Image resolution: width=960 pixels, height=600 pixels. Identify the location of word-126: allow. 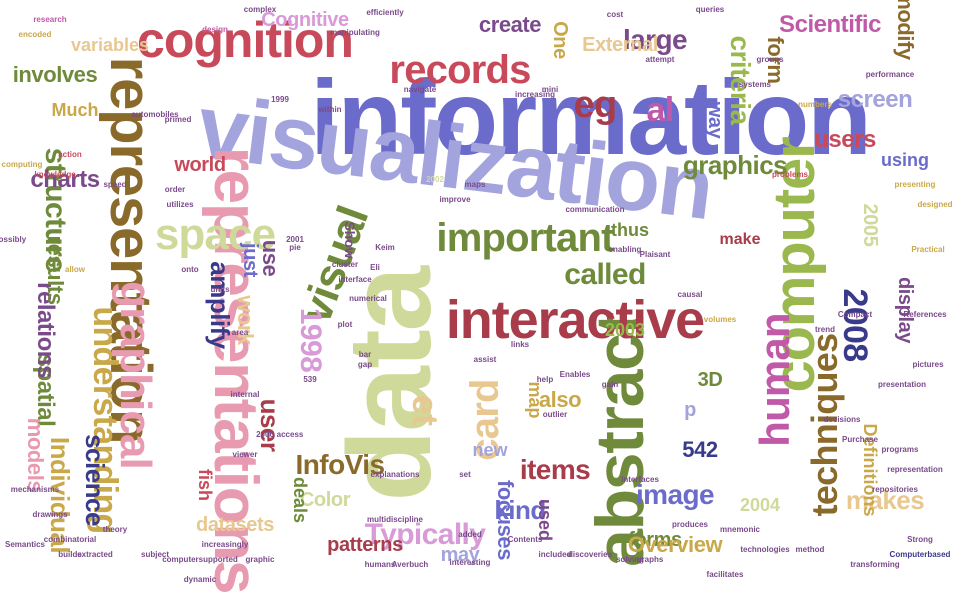
(75, 269).